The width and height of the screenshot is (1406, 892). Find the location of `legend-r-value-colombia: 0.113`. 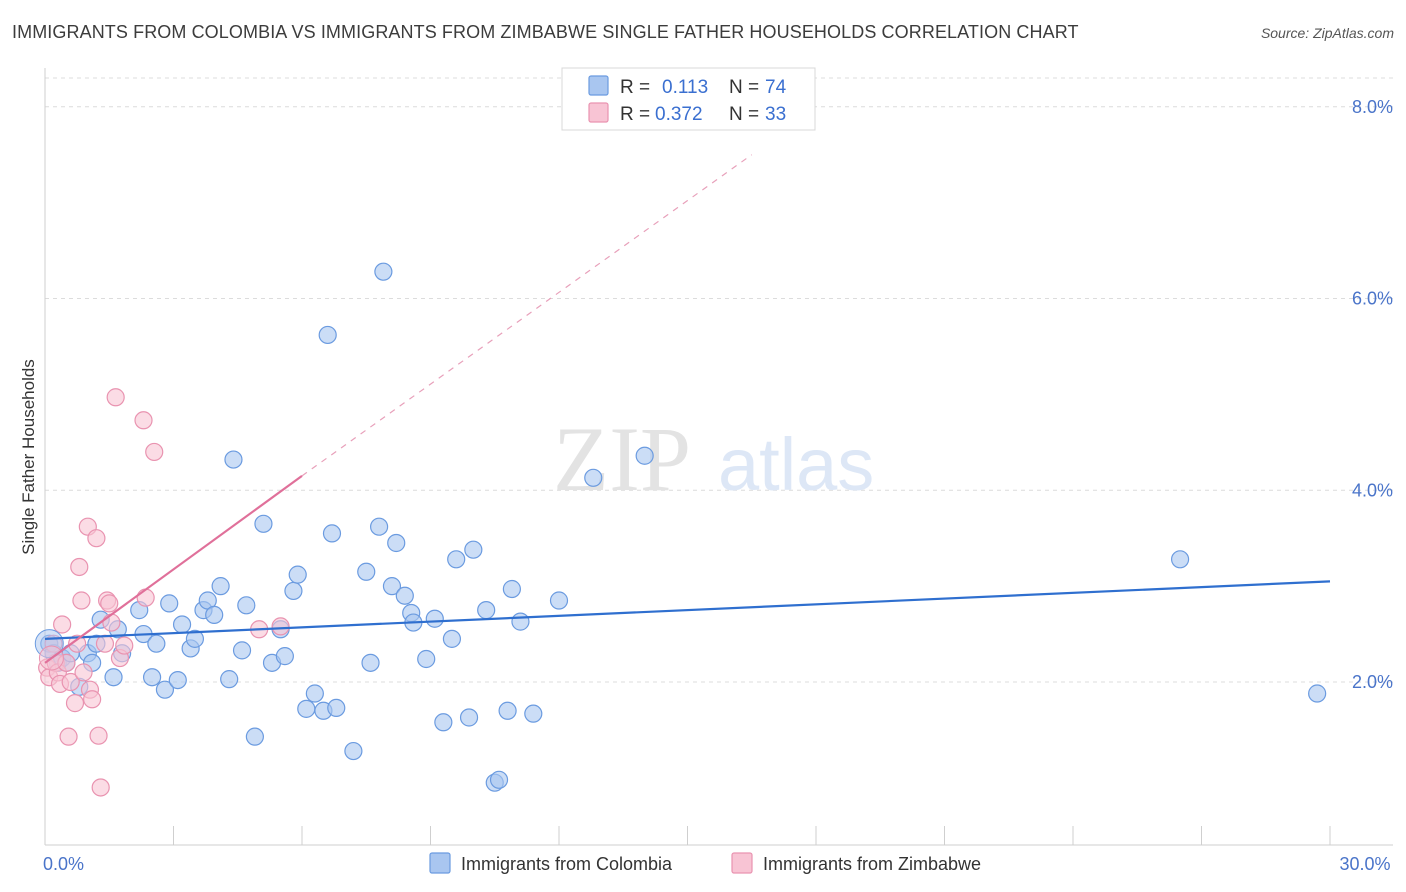

legend-r-value-colombia: 0.113 is located at coordinates (685, 87).